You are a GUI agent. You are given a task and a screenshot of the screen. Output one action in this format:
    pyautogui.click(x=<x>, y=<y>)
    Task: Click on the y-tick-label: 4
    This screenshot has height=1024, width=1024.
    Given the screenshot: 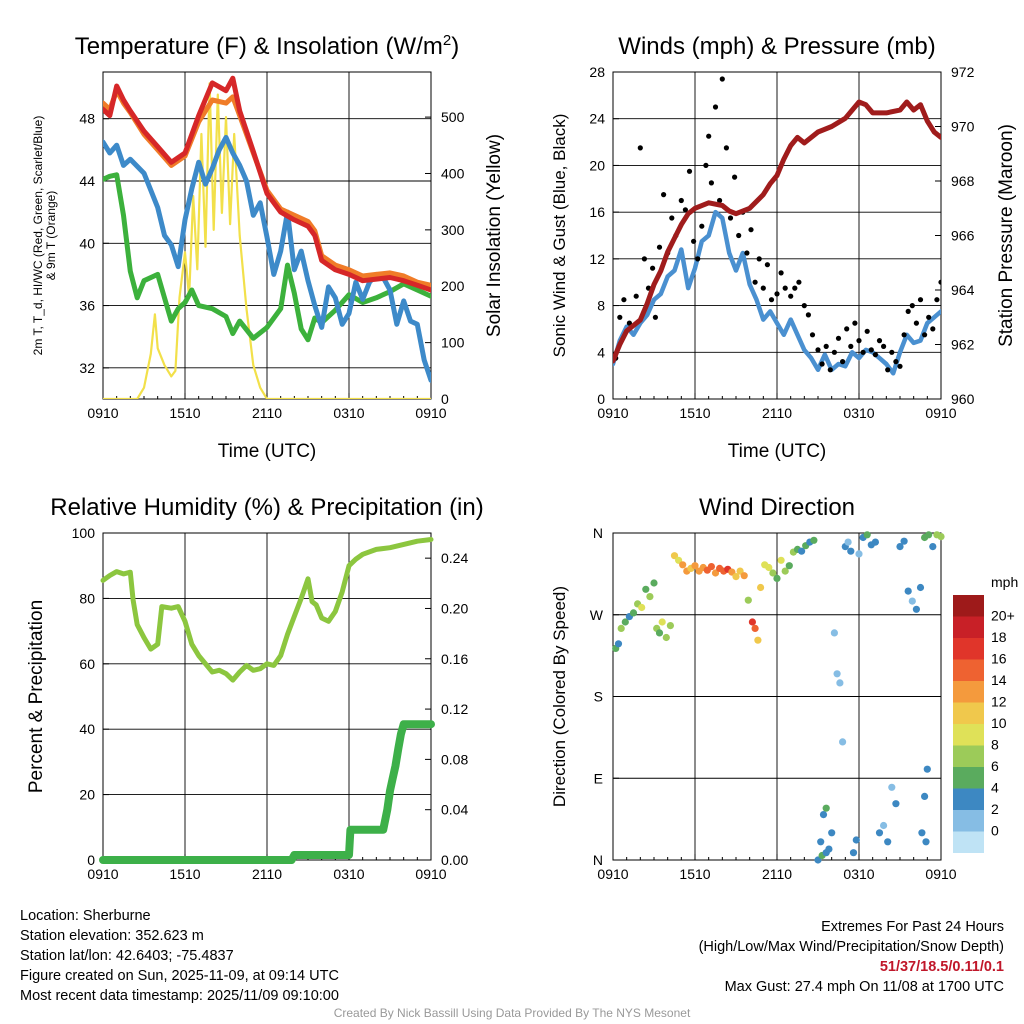 What is the action you would take?
    pyautogui.click(x=601, y=352)
    